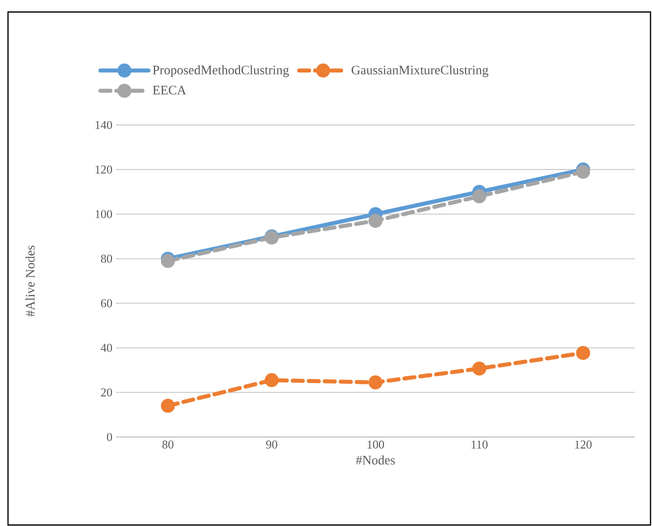 The image size is (652, 526). I want to click on y-tick-label: 40, so click(106, 348).